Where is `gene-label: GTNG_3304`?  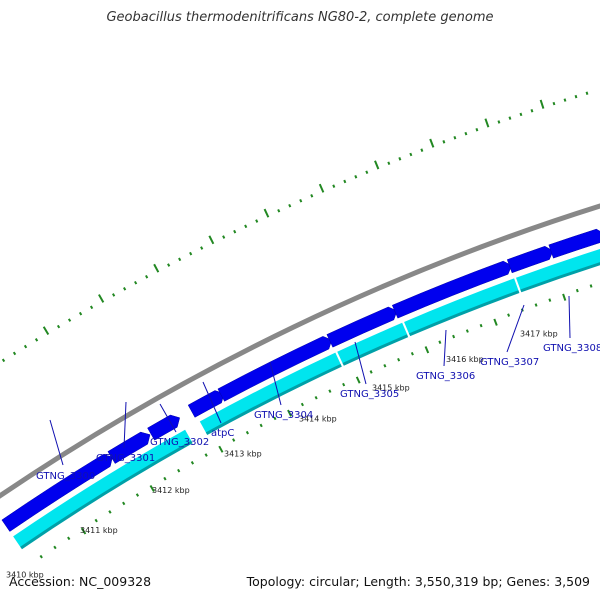 gene-label: GTNG_3304 is located at coordinates (283, 415).